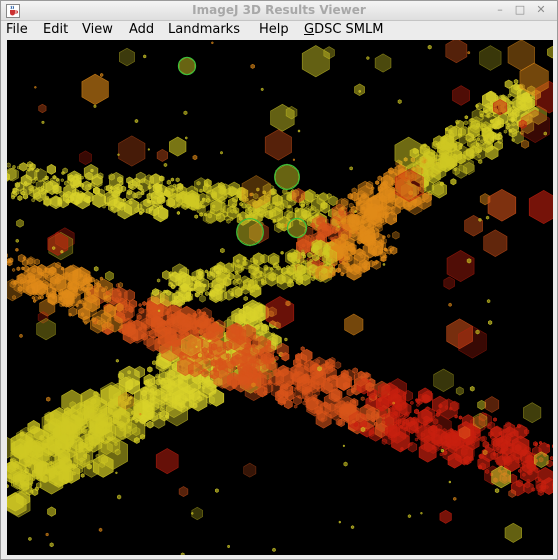 The height and width of the screenshot is (560, 558). What do you see at coordinates (520, 9) in the screenshot?
I see `maximize-icon: □` at bounding box center [520, 9].